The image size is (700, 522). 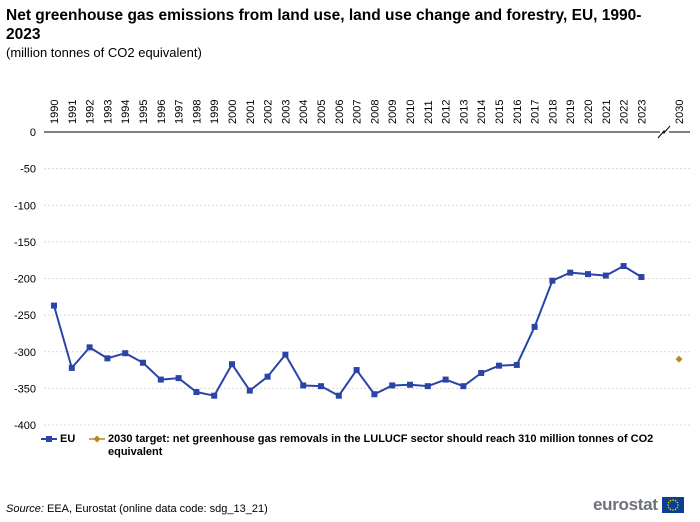 I want to click on data-point-eu-2022, so click(x=623, y=266).